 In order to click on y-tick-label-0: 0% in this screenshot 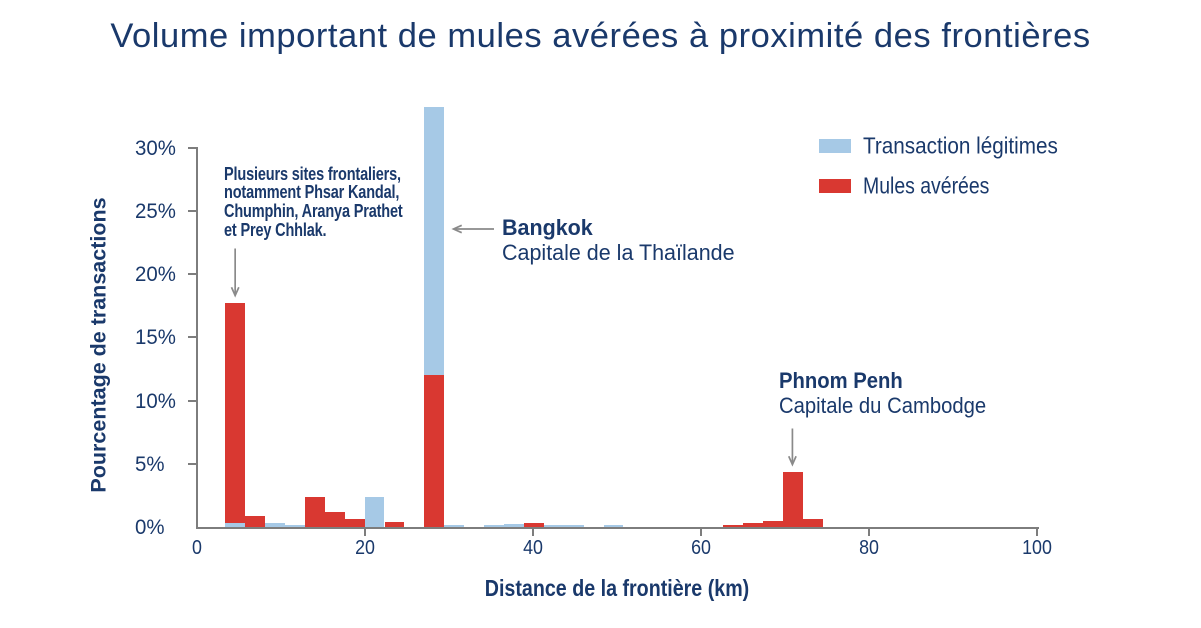, I will do `click(149, 527)`.